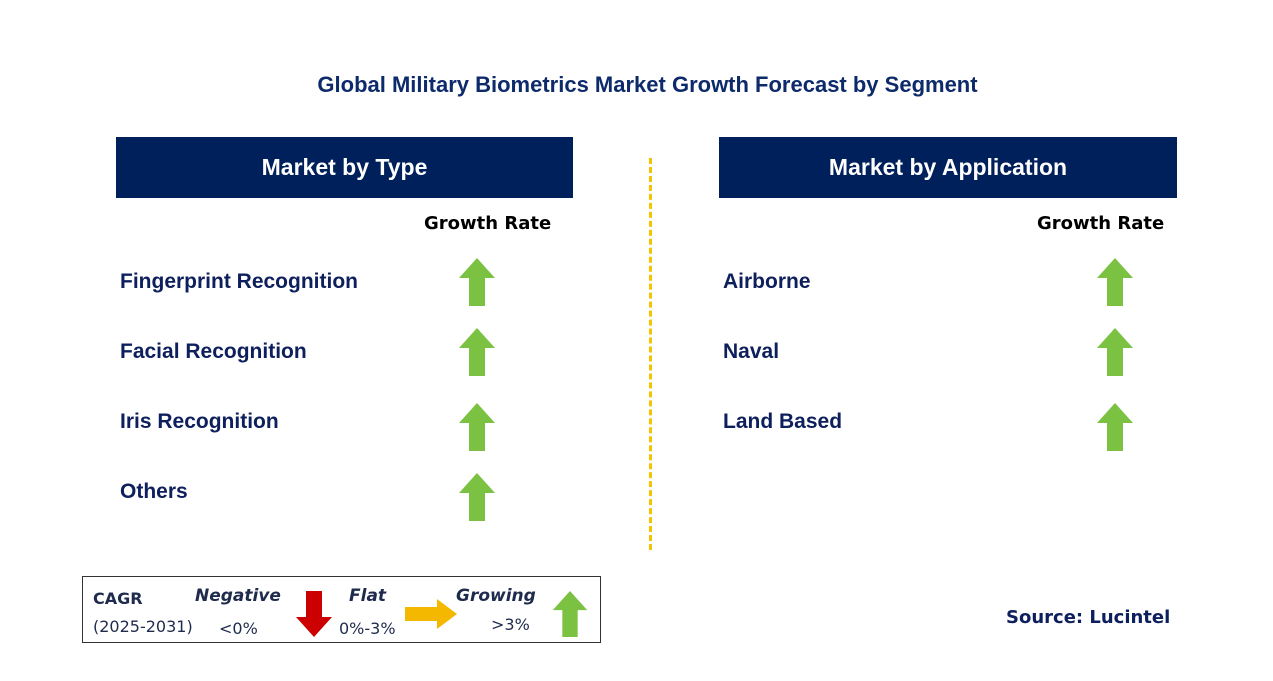  I want to click on legend-period: (2025-2031), so click(143, 626).